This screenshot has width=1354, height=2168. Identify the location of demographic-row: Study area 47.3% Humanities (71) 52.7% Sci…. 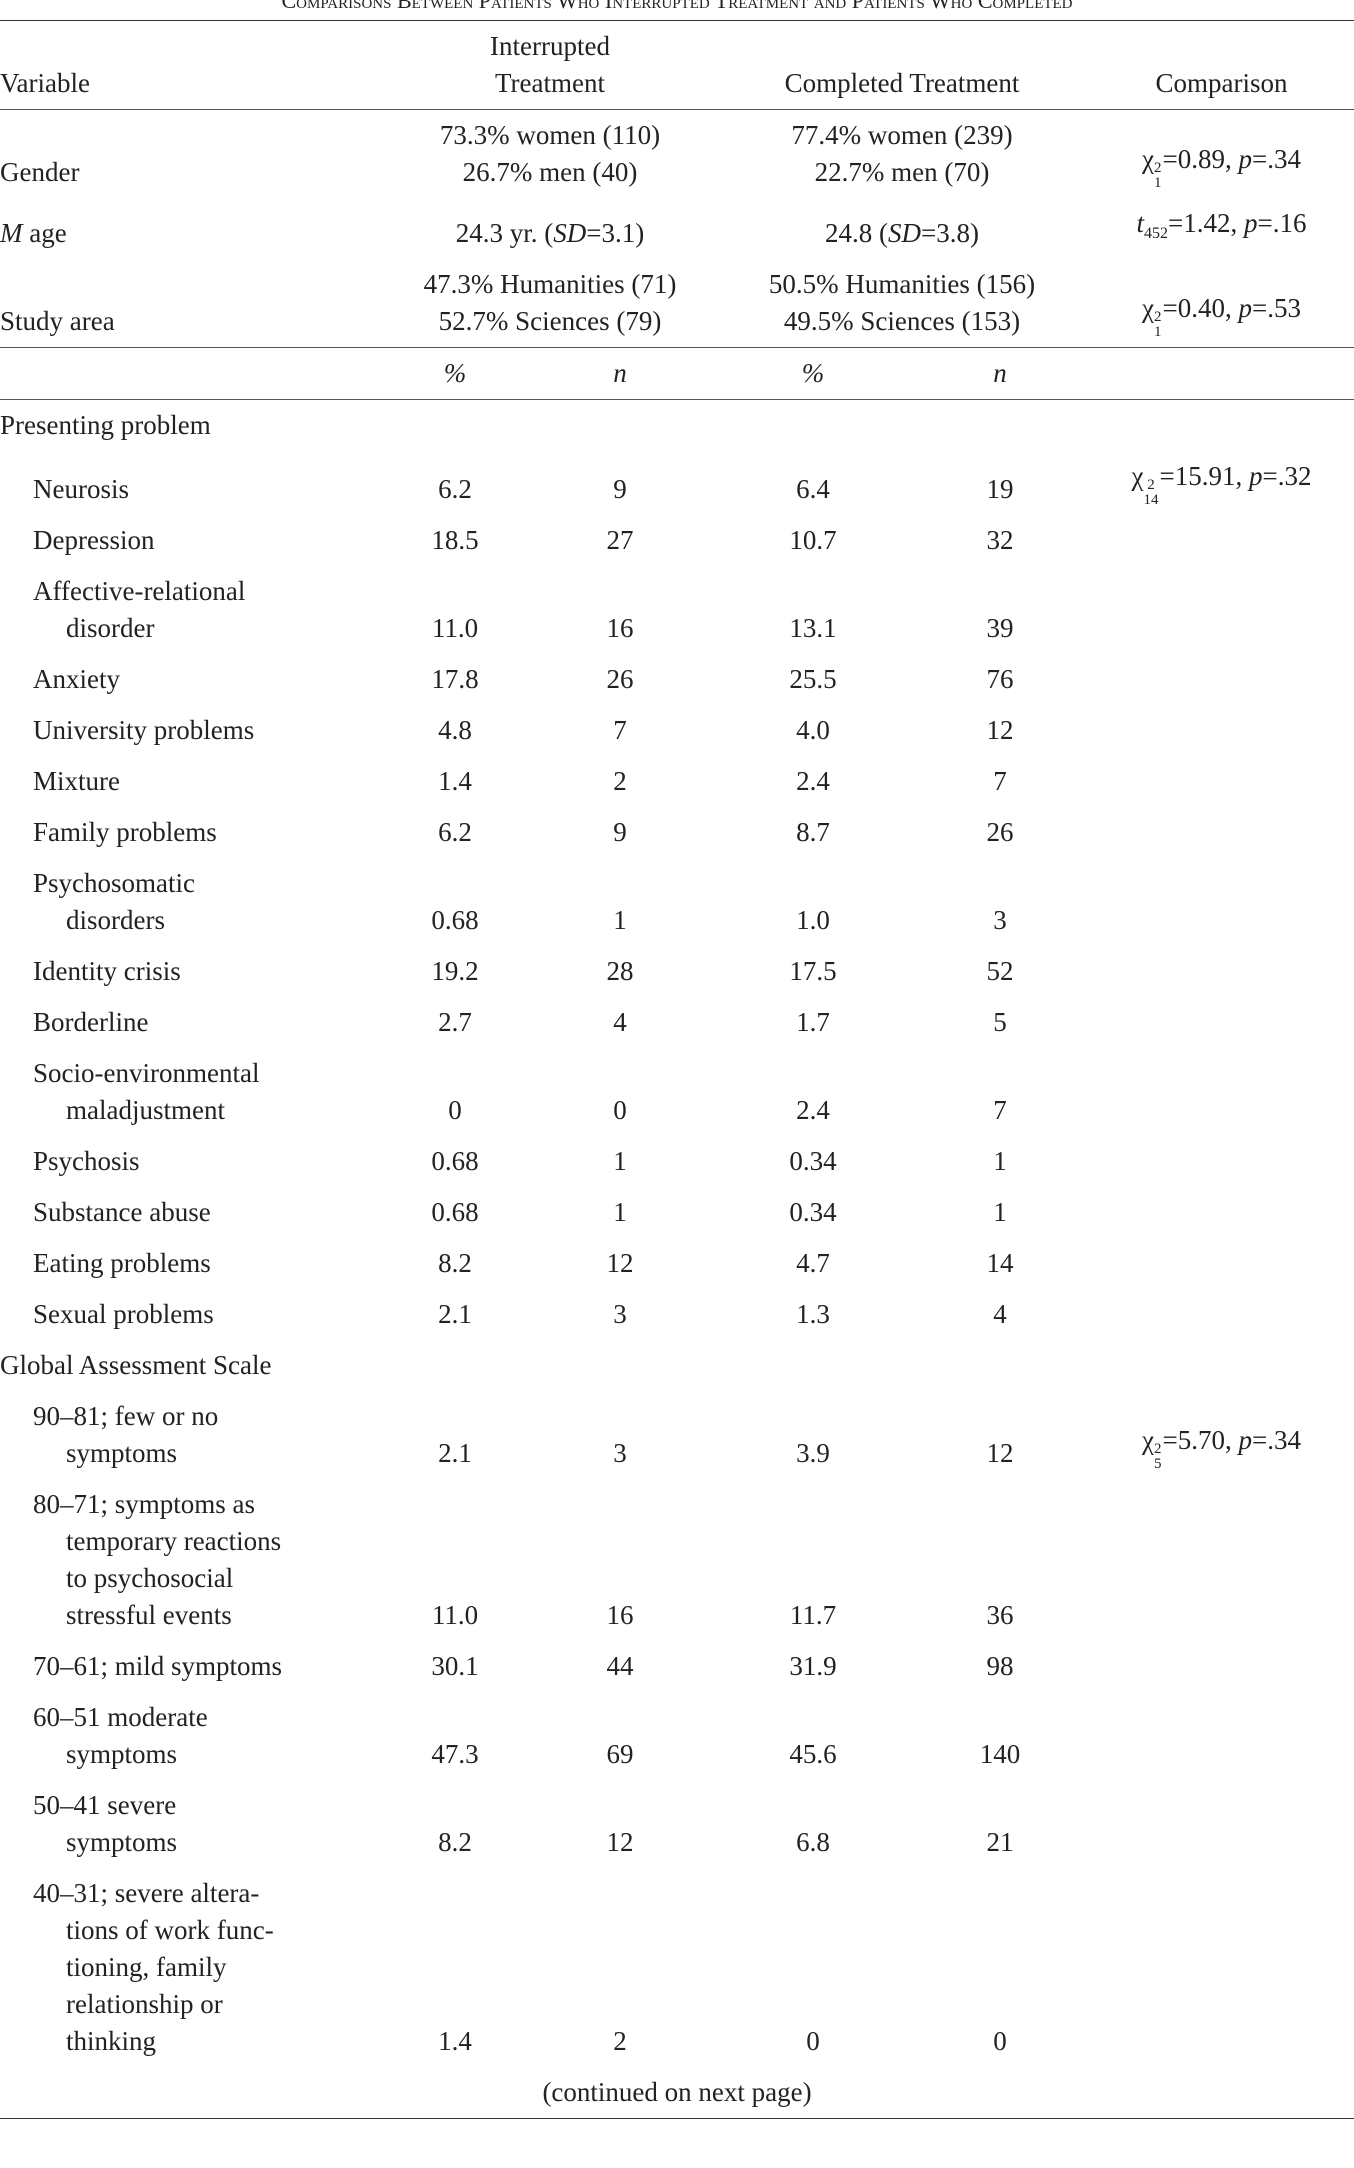
(677, 303).